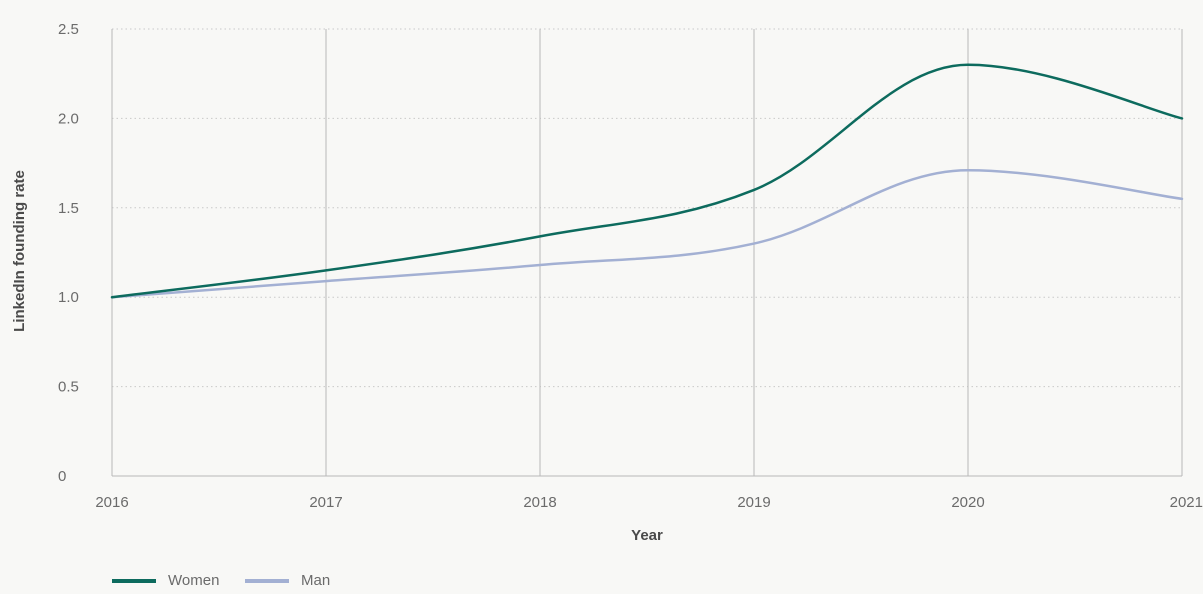 This screenshot has width=1203, height=594. What do you see at coordinates (68, 118) in the screenshot?
I see `y-tick-label: 2.0` at bounding box center [68, 118].